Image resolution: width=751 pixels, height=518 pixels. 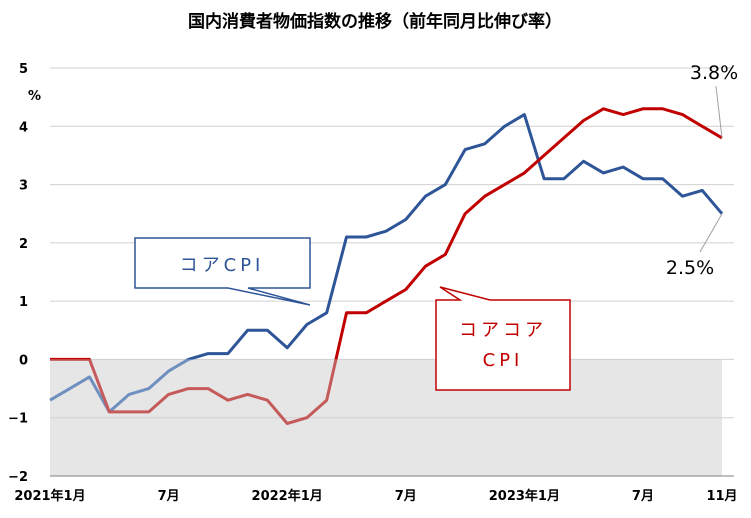 I want to click on corecore-callout-label-line2: CPI, so click(x=503, y=360).